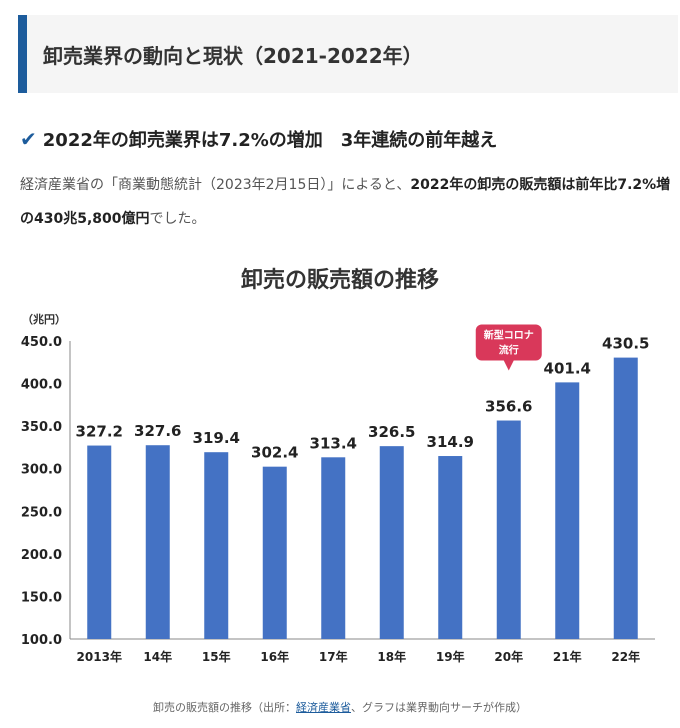  What do you see at coordinates (157, 431) in the screenshot?
I see `data-label: 327.6` at bounding box center [157, 431].